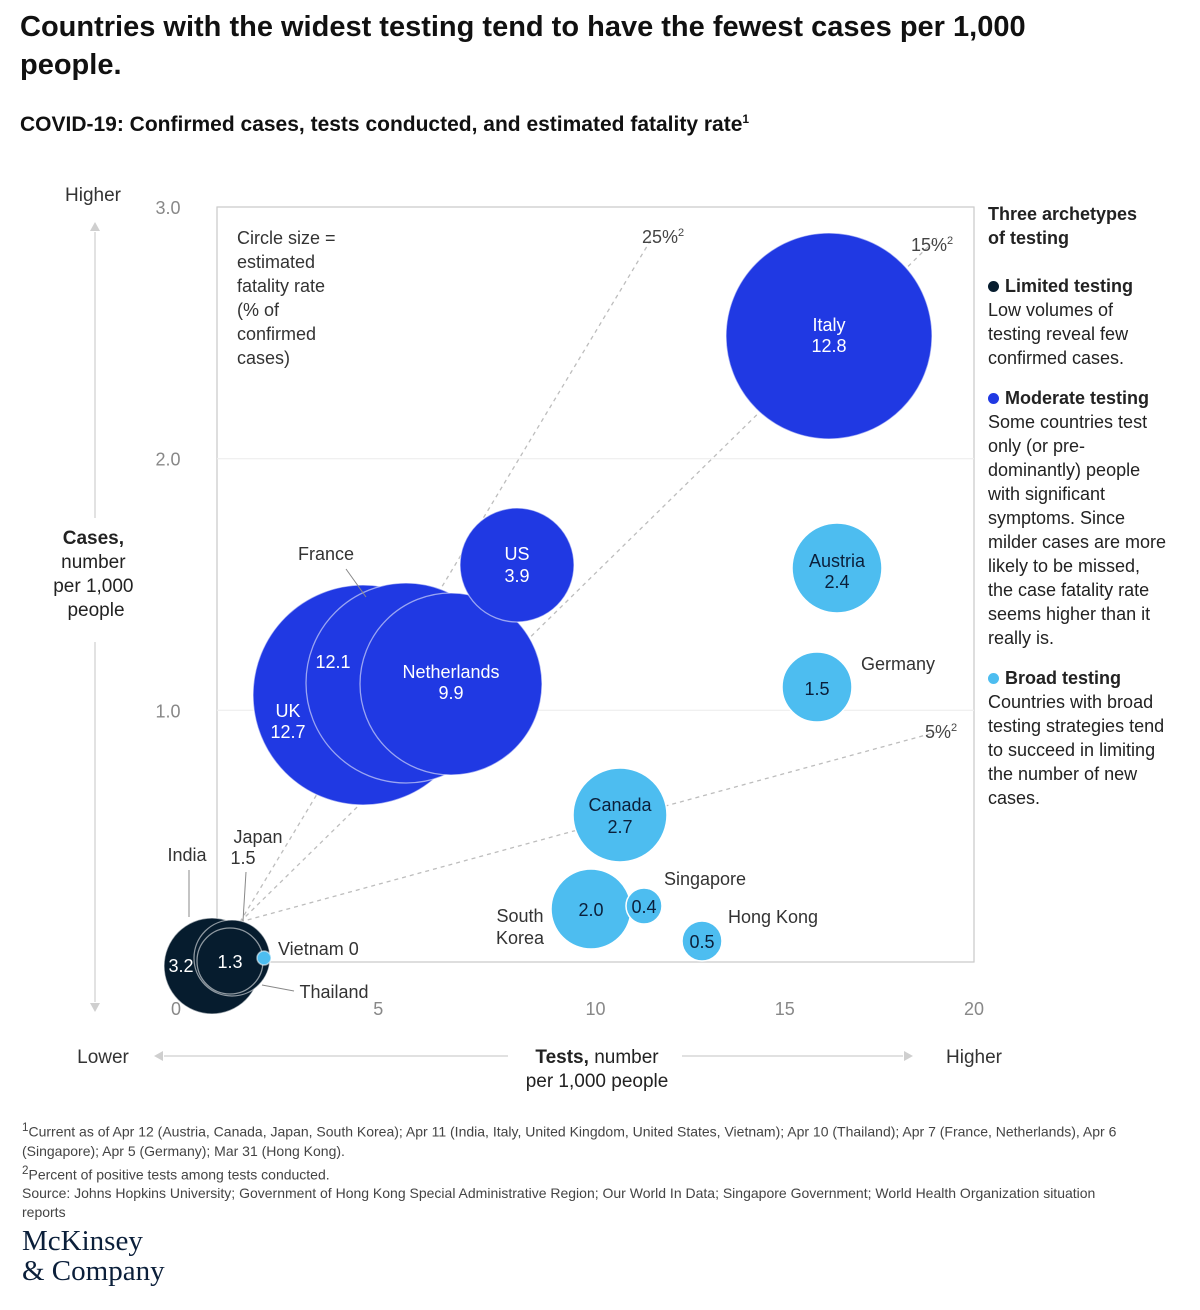 Image resolution: width=1200 pixels, height=1310 pixels. I want to click on bubble-label: South, so click(519, 916).